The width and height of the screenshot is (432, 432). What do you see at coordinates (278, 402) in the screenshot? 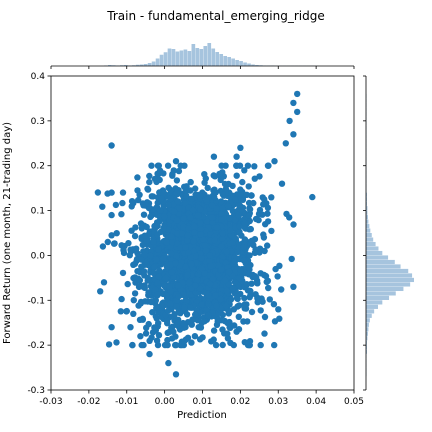
I see `x-tick-label: 0.03` at bounding box center [278, 402].